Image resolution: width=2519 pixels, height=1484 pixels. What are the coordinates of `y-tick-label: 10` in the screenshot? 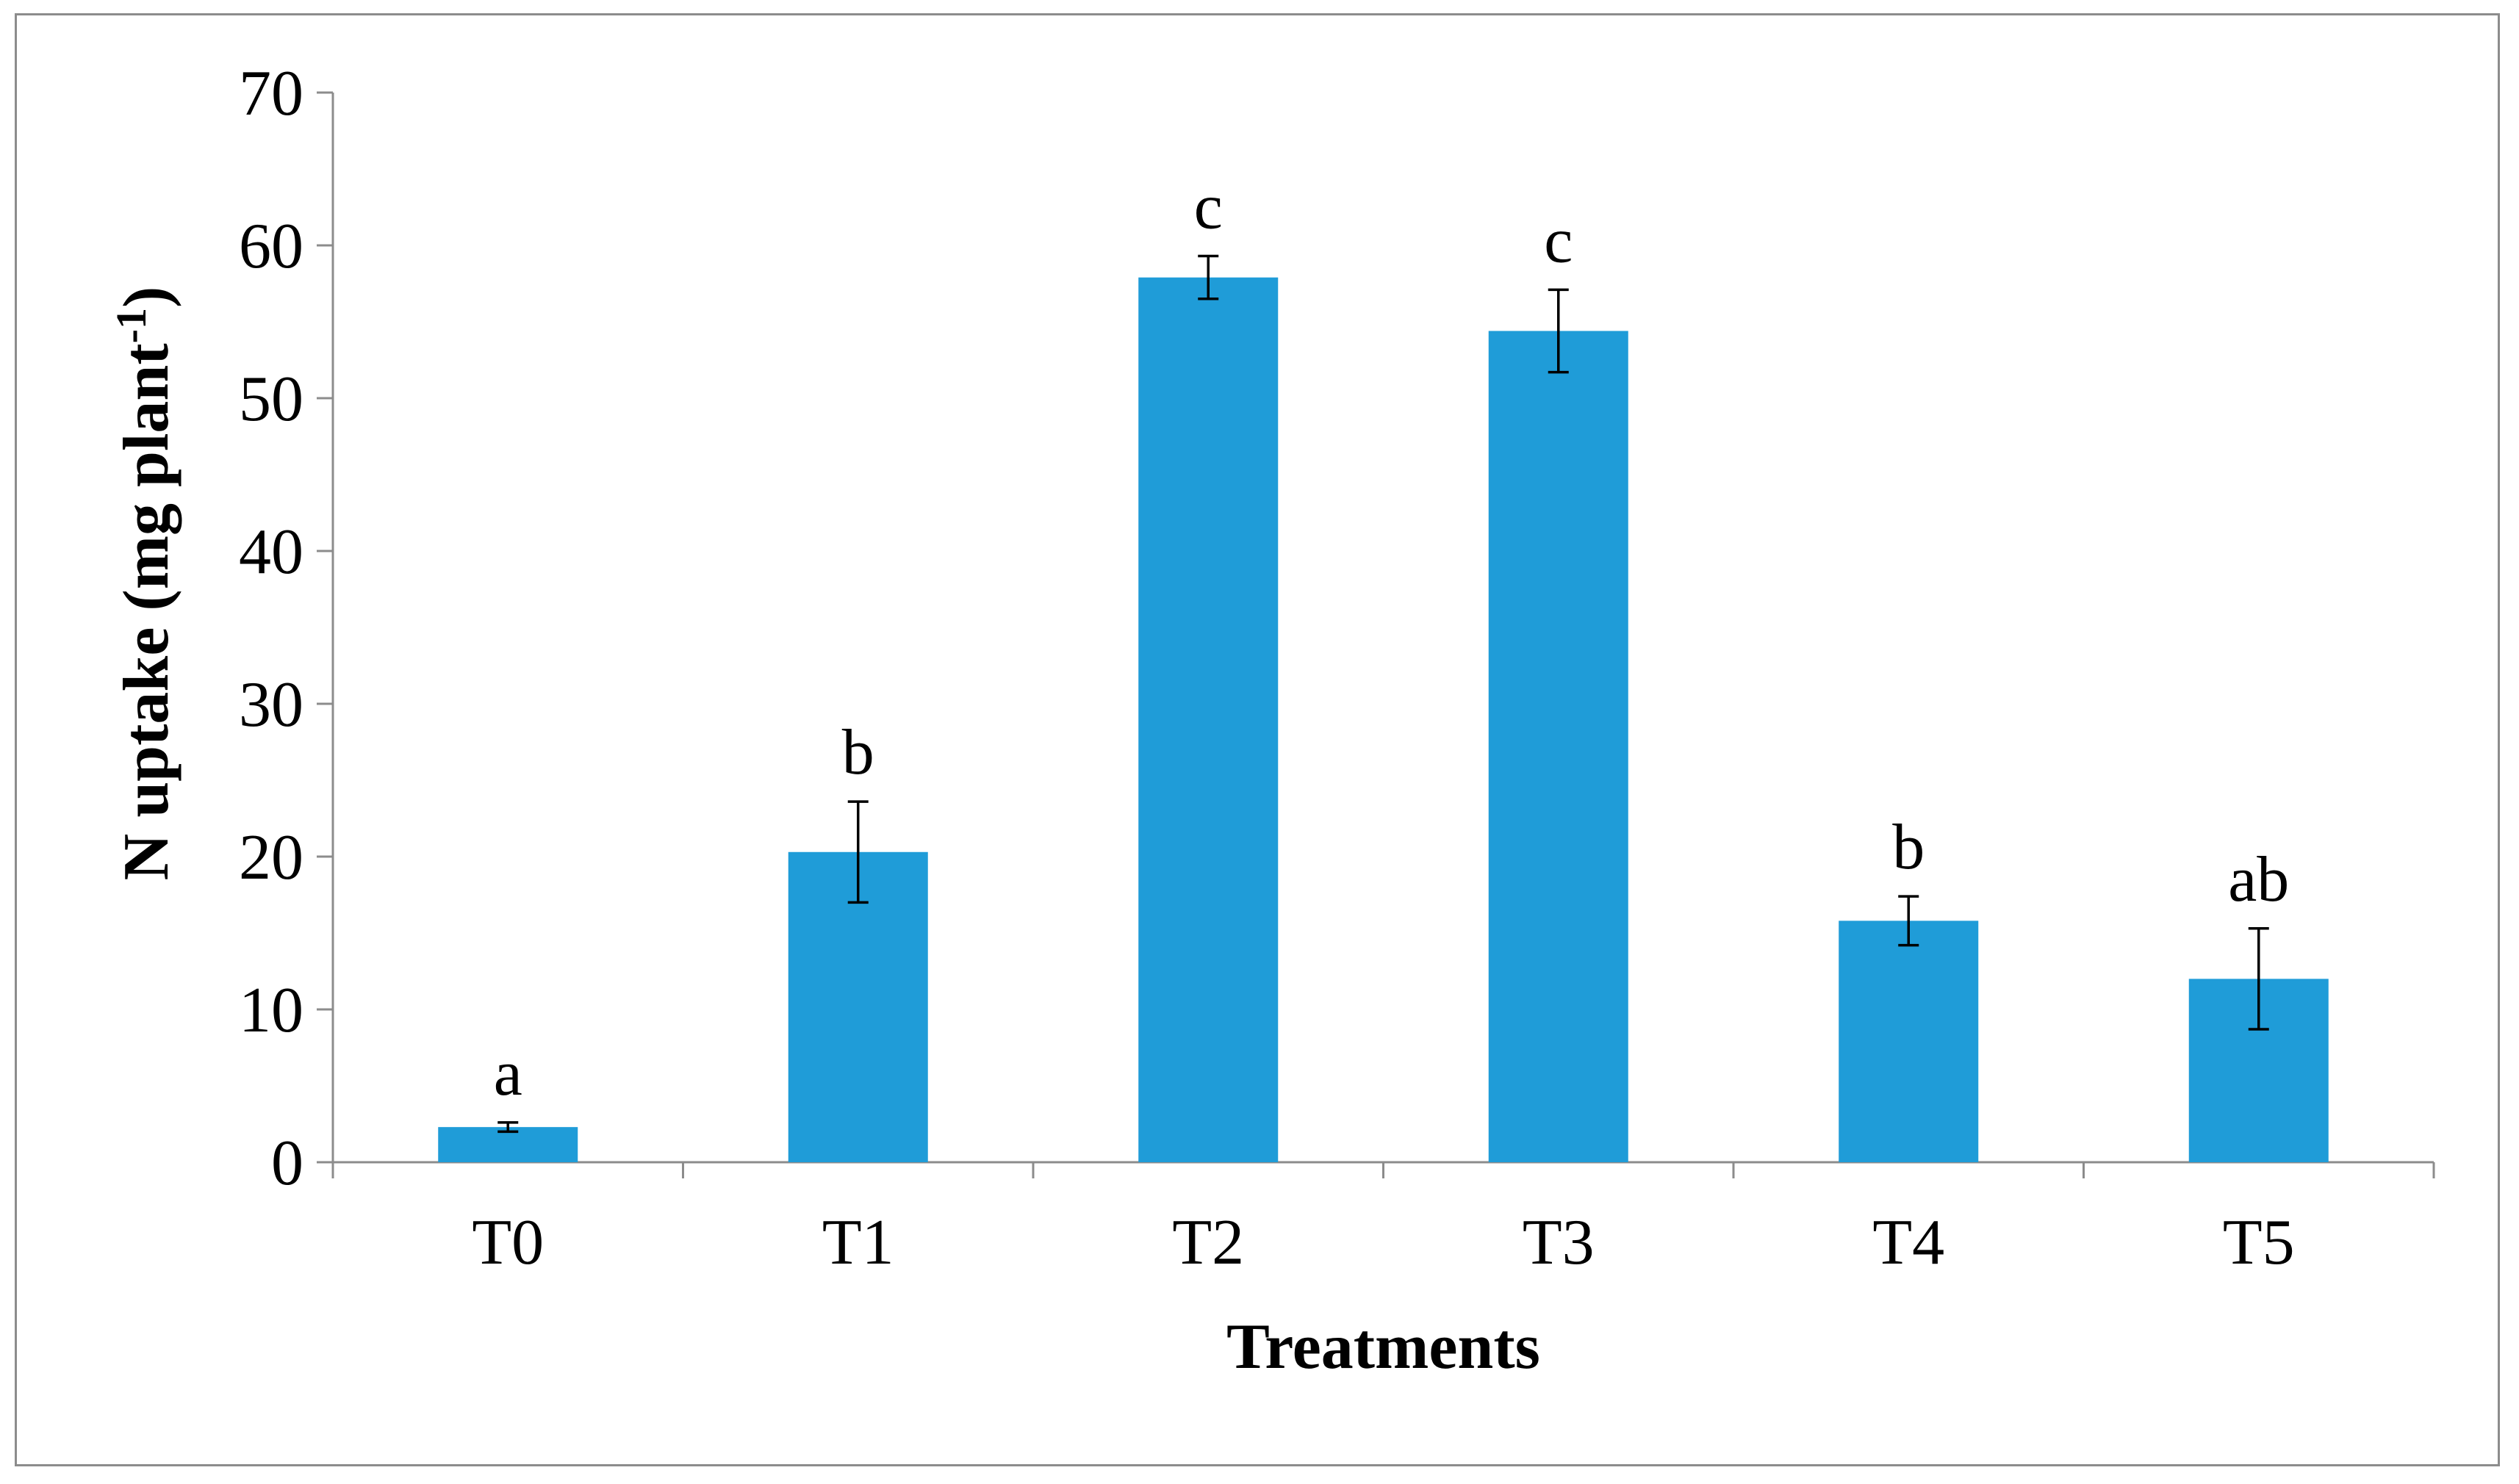 It's located at (271, 1011).